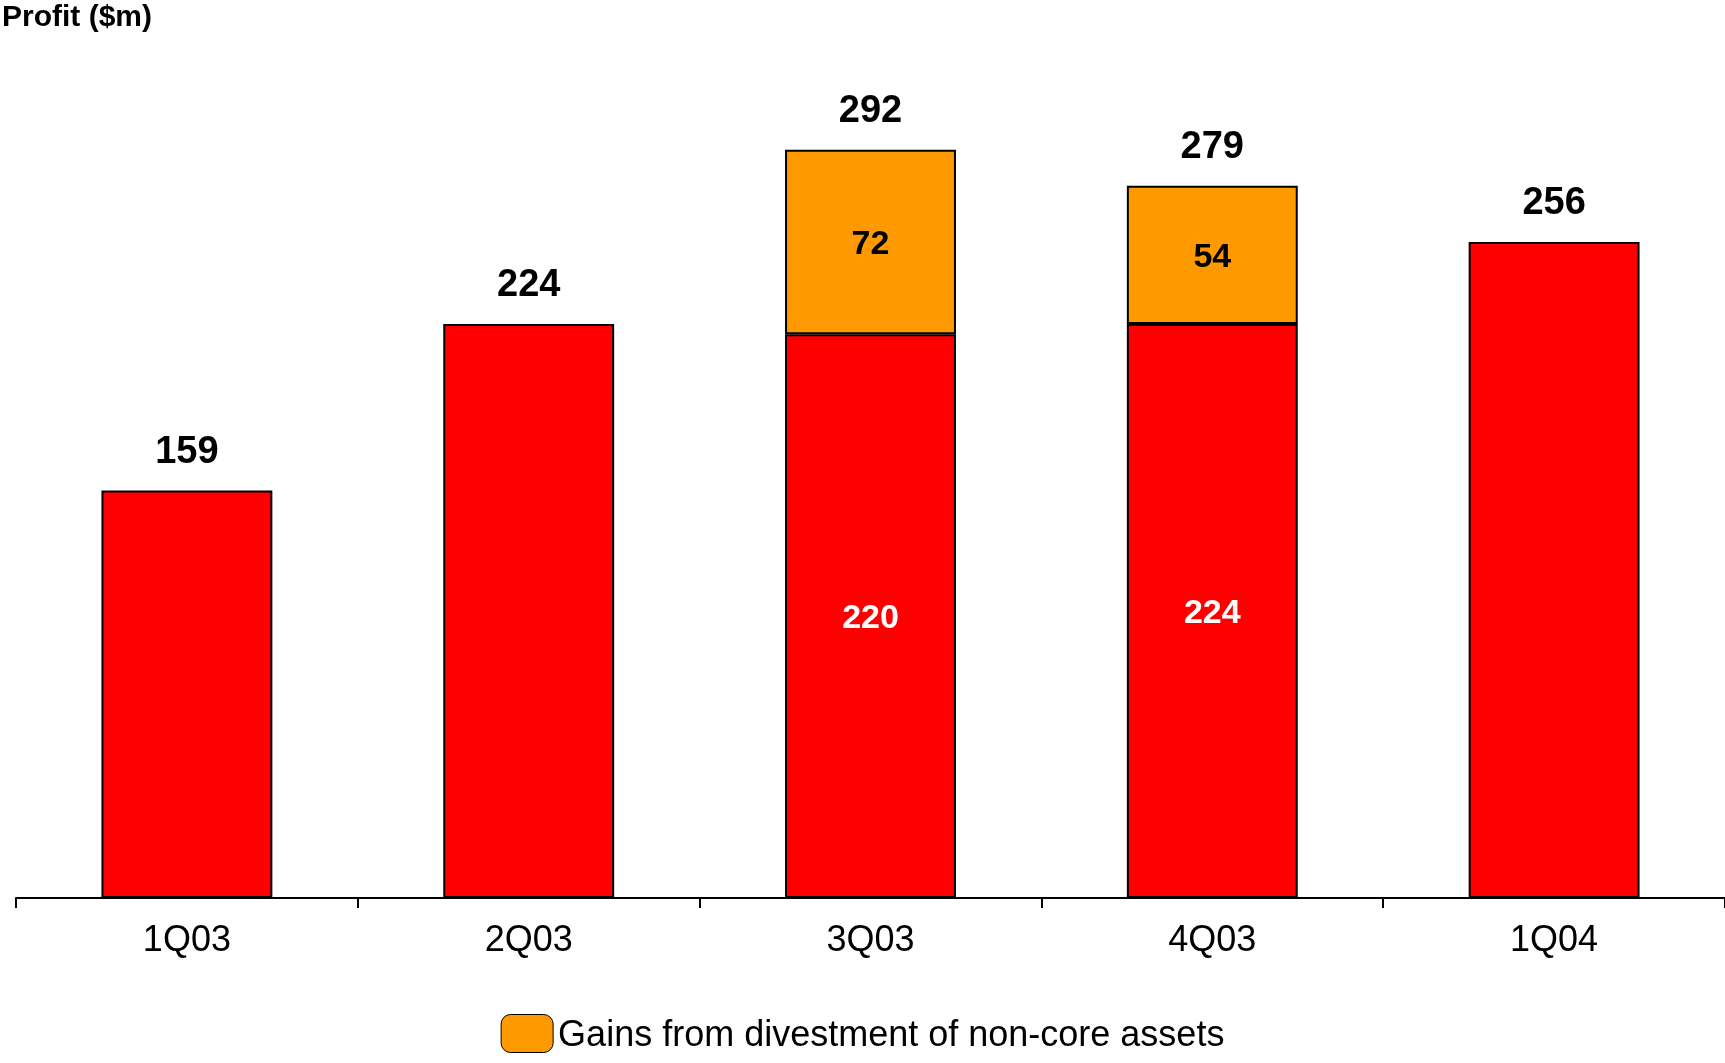 This screenshot has width=1725, height=1063. Describe the element at coordinates (1554, 201) in the screenshot. I see `total-label: 256` at that location.